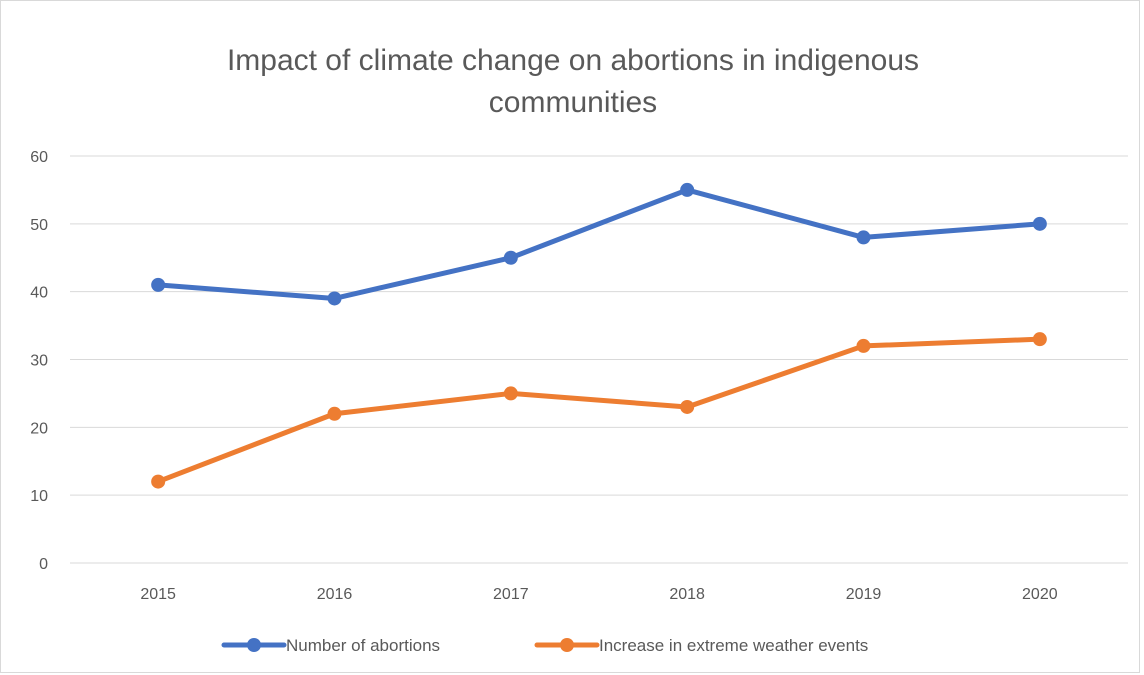  I want to click on data-point-abortions-2019, so click(863, 237).